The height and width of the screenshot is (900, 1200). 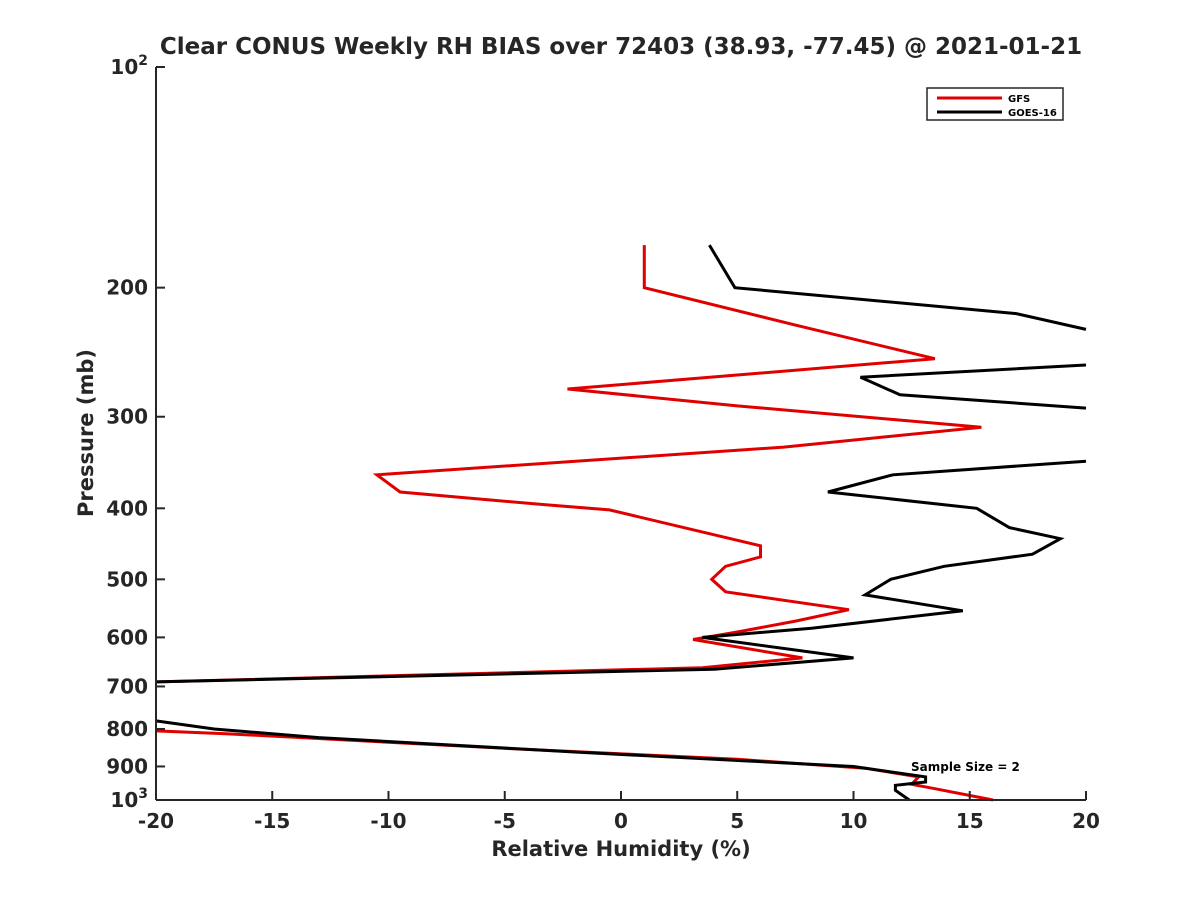 What do you see at coordinates (620, 849) in the screenshot?
I see `x-axis-label: Relative Humidity (%)` at bounding box center [620, 849].